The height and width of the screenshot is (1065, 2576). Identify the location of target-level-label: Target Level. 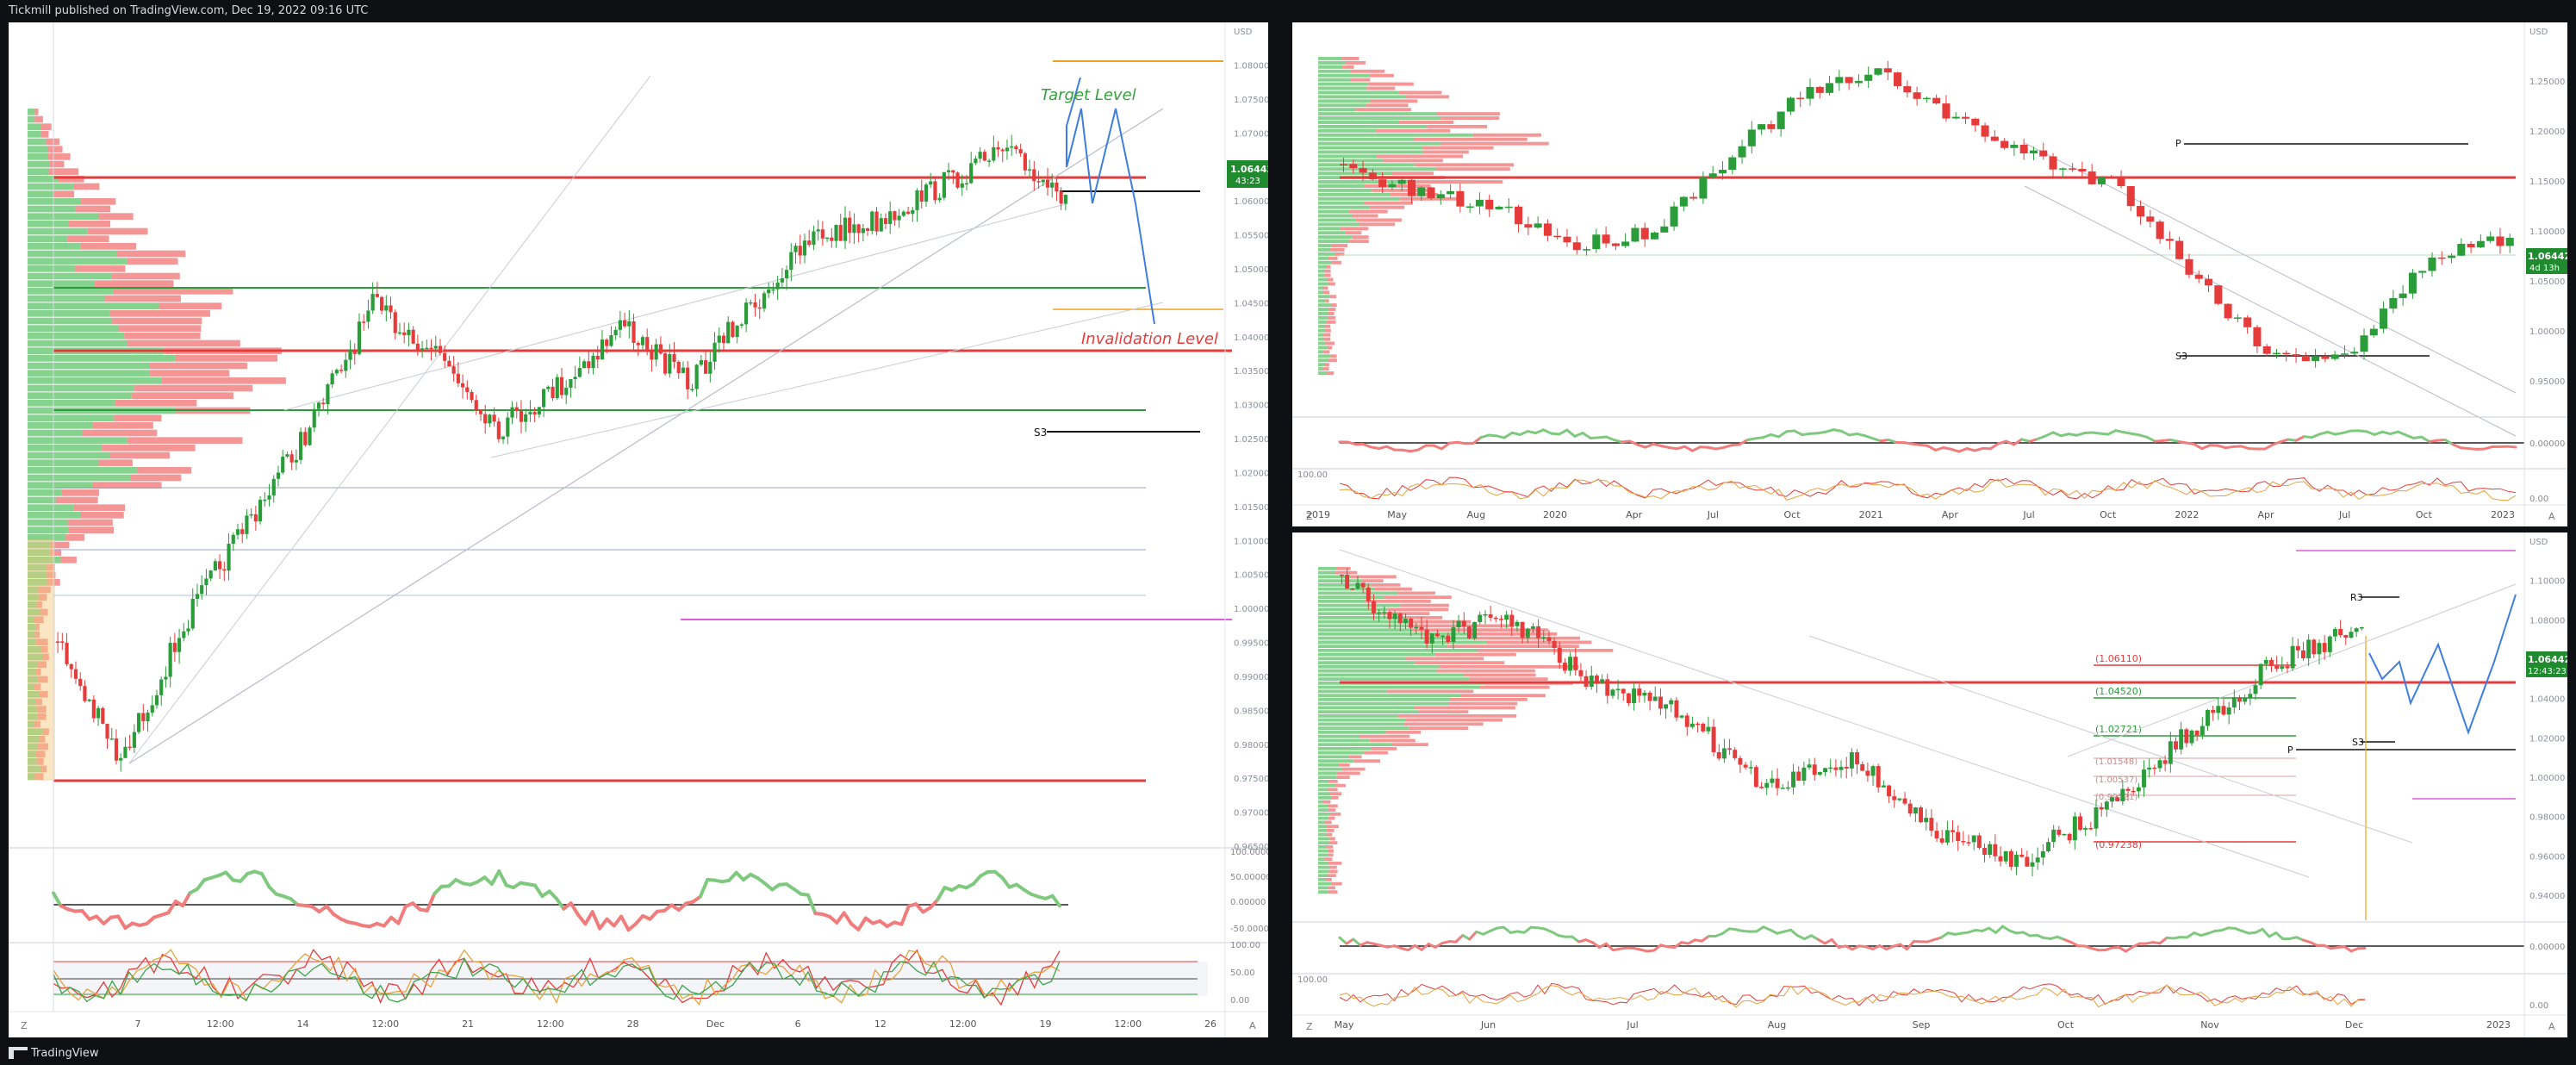
(1088, 95).